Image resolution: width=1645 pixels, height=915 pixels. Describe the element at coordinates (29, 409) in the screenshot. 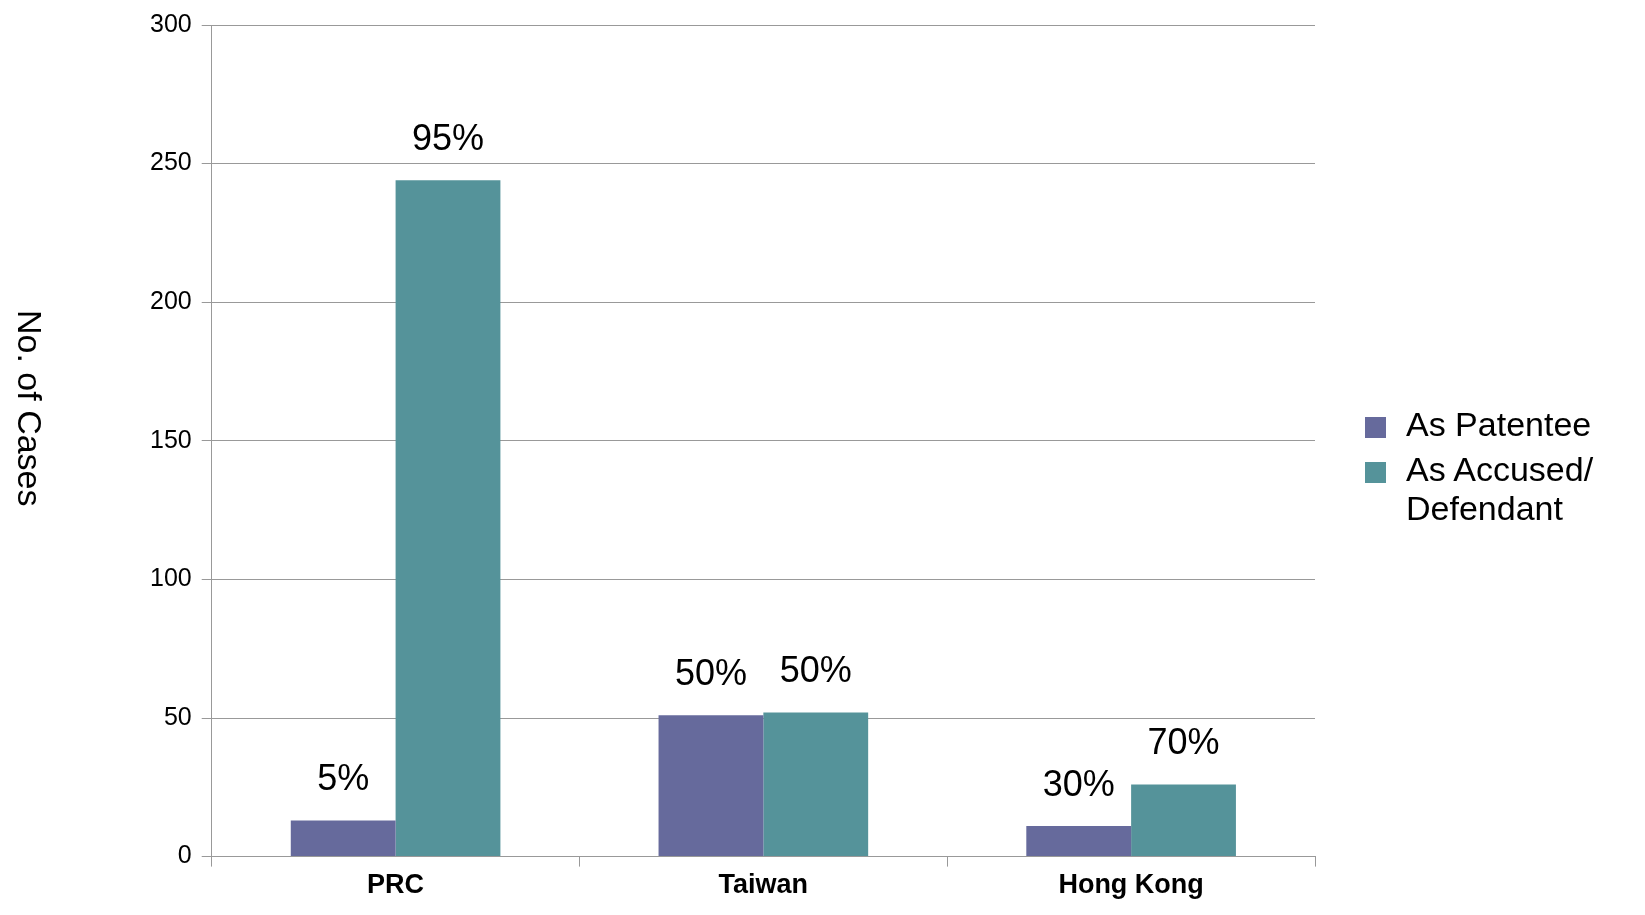

I see `y-axis-title: No. of Cases` at that location.